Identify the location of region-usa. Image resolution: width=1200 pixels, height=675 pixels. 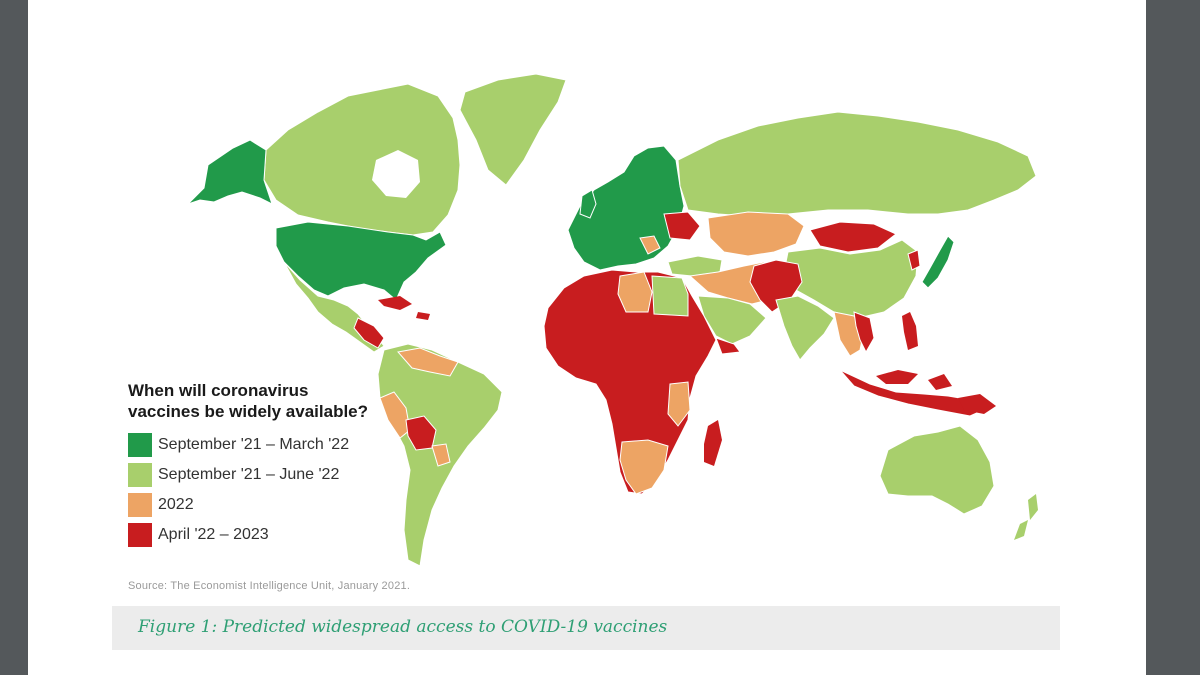
(361, 261).